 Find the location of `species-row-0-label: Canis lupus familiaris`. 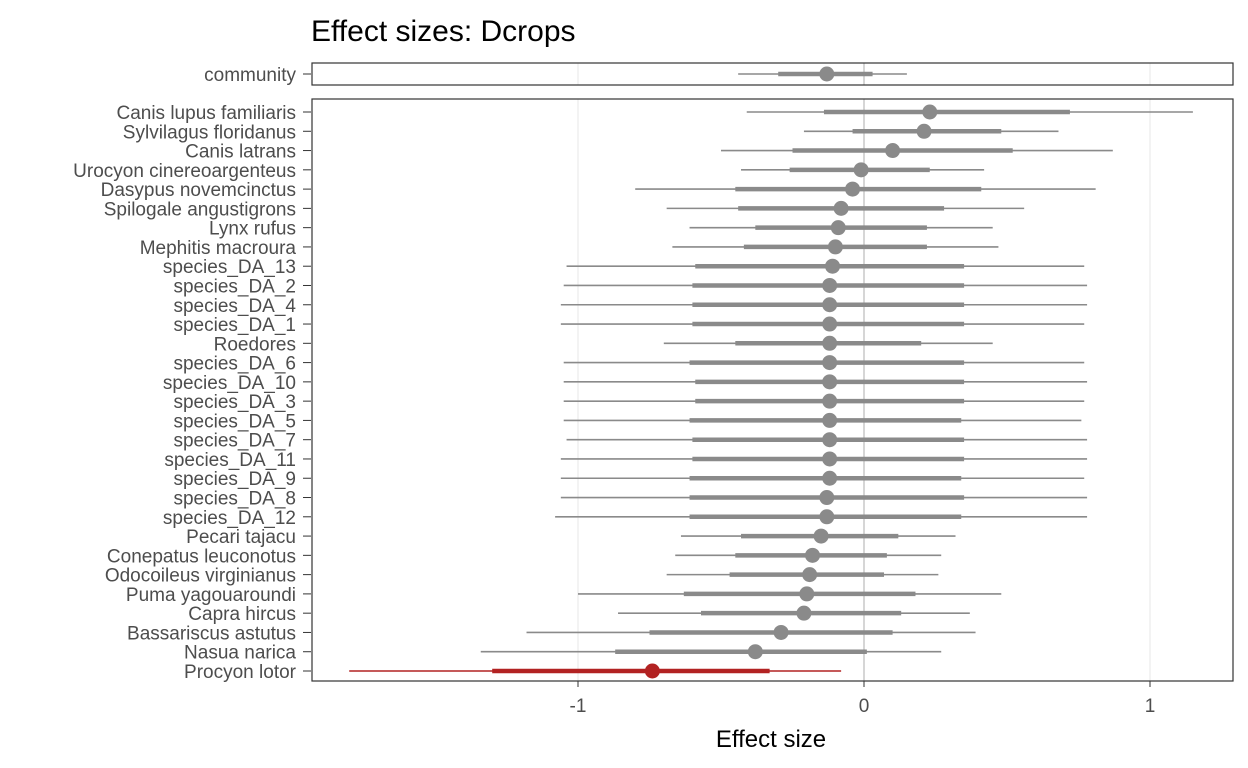

species-row-0-label: Canis lupus familiaris is located at coordinates (206, 113).